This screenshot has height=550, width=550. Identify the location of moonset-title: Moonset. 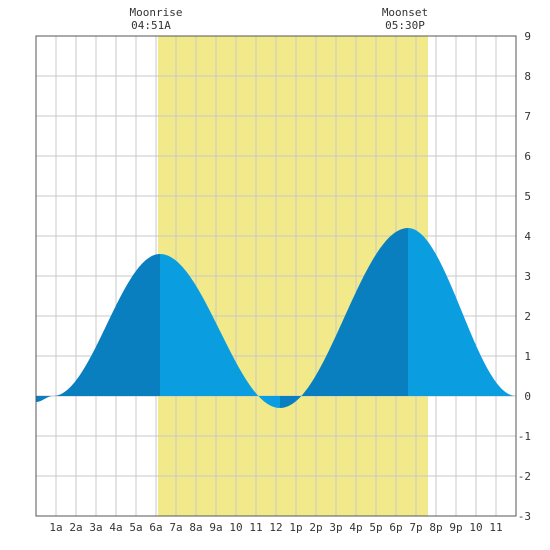
(405, 12).